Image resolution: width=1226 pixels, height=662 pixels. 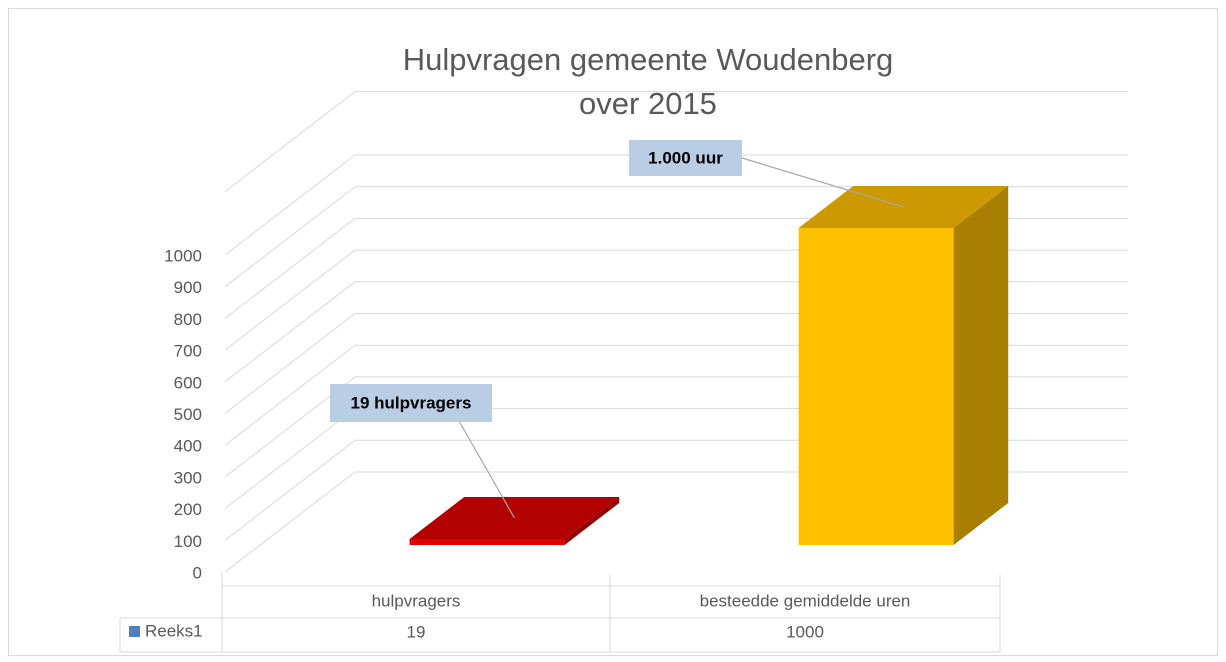 I want to click on table-value: 1000, so click(x=805, y=631).